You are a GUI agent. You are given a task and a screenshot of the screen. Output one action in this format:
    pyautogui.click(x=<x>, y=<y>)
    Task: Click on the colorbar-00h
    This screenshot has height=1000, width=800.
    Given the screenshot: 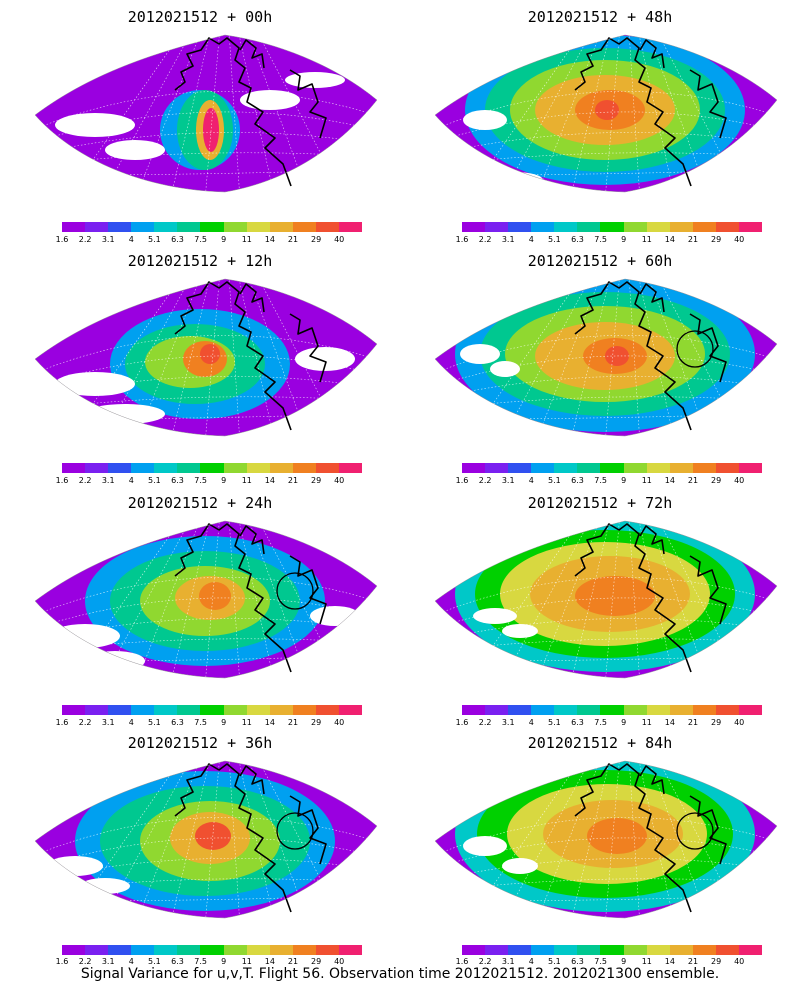 What is the action you would take?
    pyautogui.click(x=212, y=227)
    